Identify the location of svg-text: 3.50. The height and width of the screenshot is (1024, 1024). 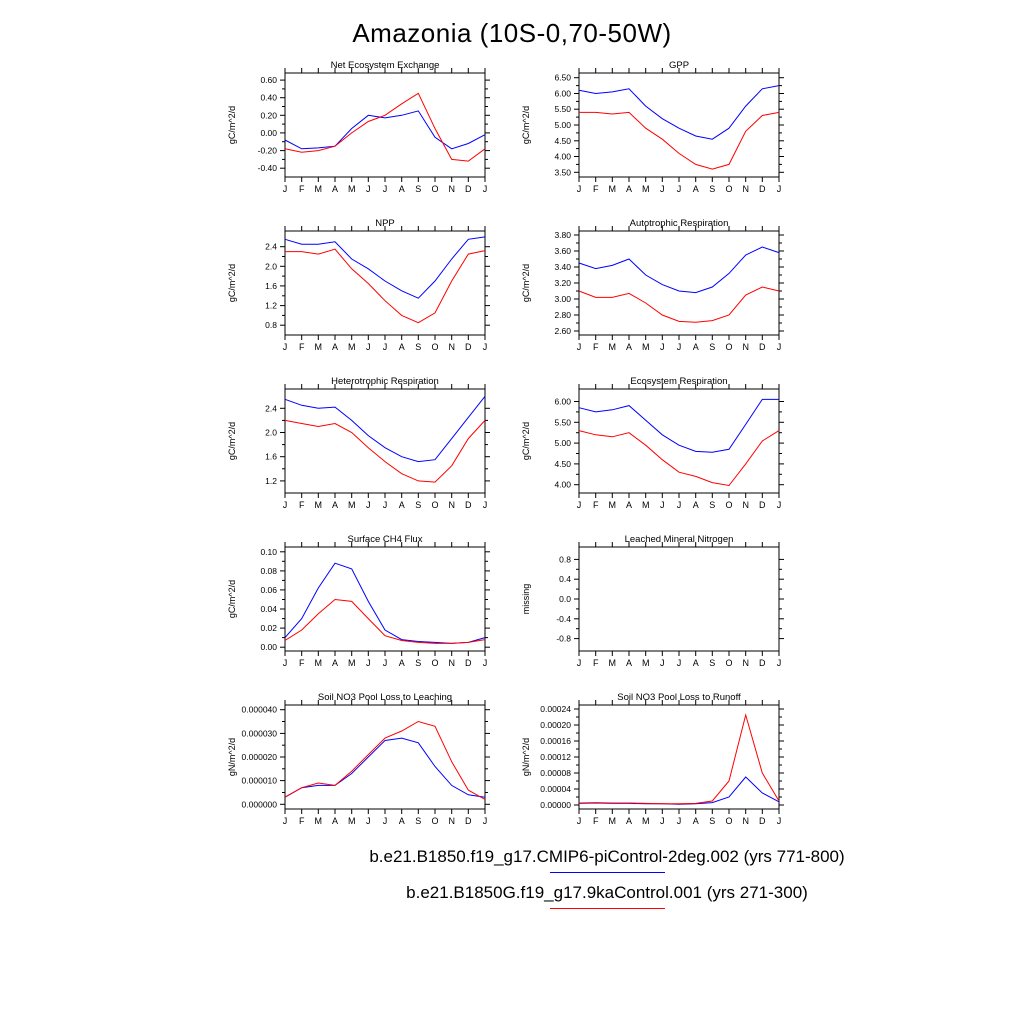
(562, 172).